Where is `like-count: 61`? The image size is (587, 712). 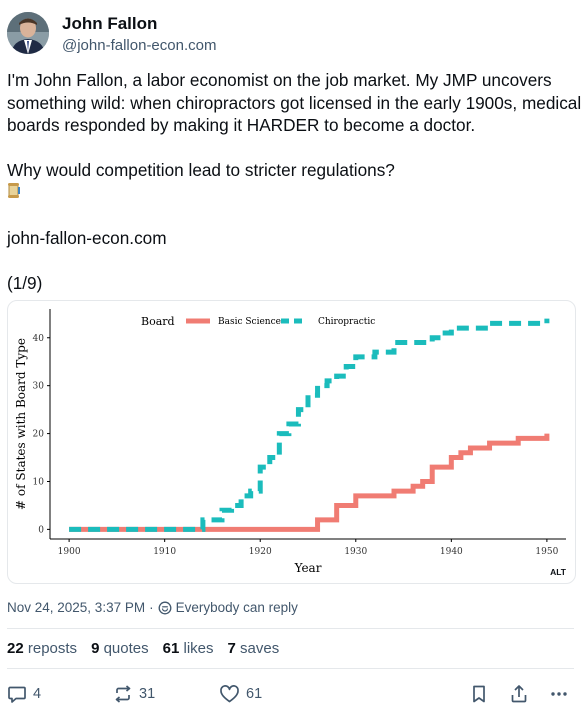
like-count: 61 is located at coordinates (254, 694).